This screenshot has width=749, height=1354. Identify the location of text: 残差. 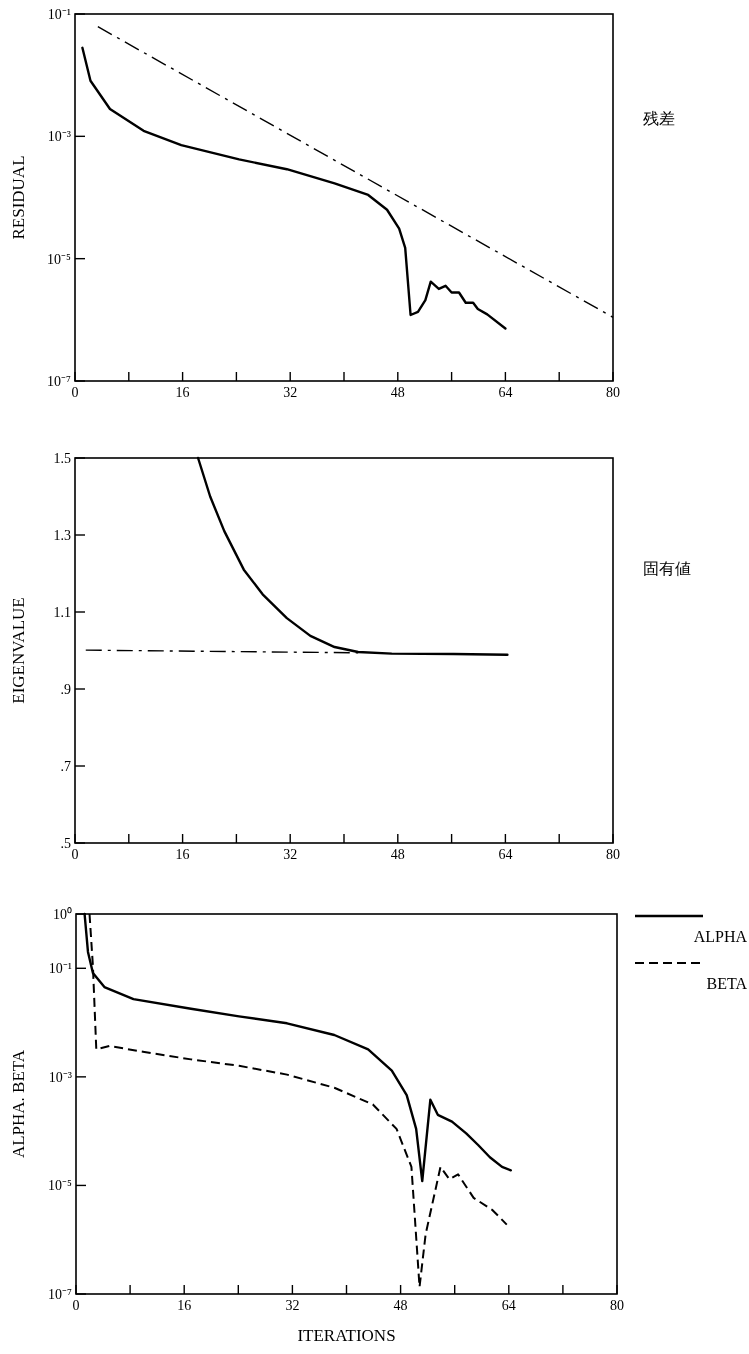
(659, 119).